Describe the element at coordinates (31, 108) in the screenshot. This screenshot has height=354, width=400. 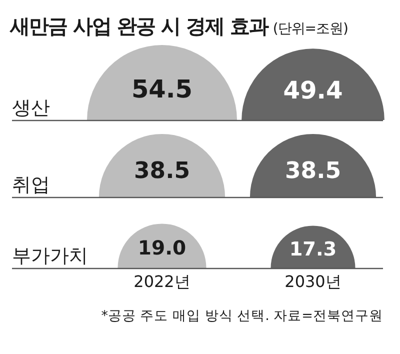
I see `category-label: 생산` at that location.